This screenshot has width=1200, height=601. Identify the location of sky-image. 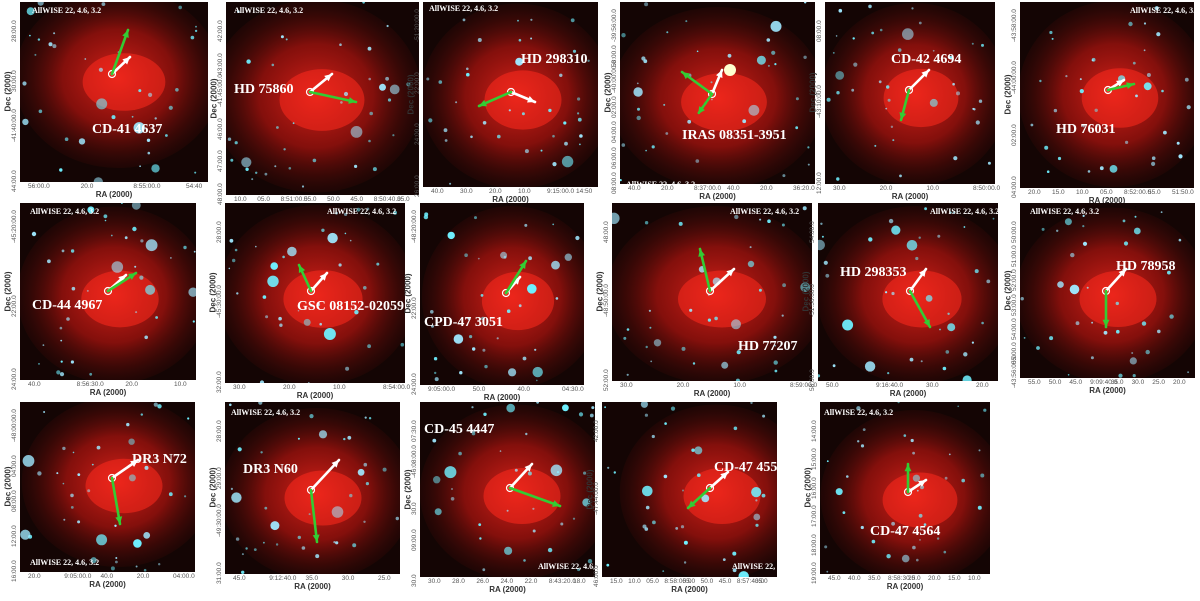
(910, 93).